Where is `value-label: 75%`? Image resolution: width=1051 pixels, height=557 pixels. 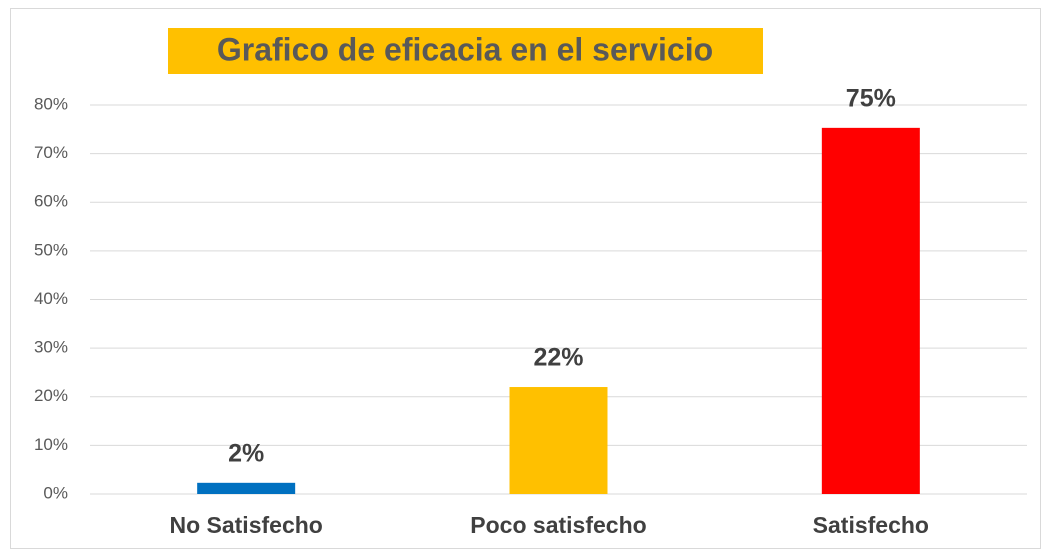
value-label: 75% is located at coordinates (871, 98).